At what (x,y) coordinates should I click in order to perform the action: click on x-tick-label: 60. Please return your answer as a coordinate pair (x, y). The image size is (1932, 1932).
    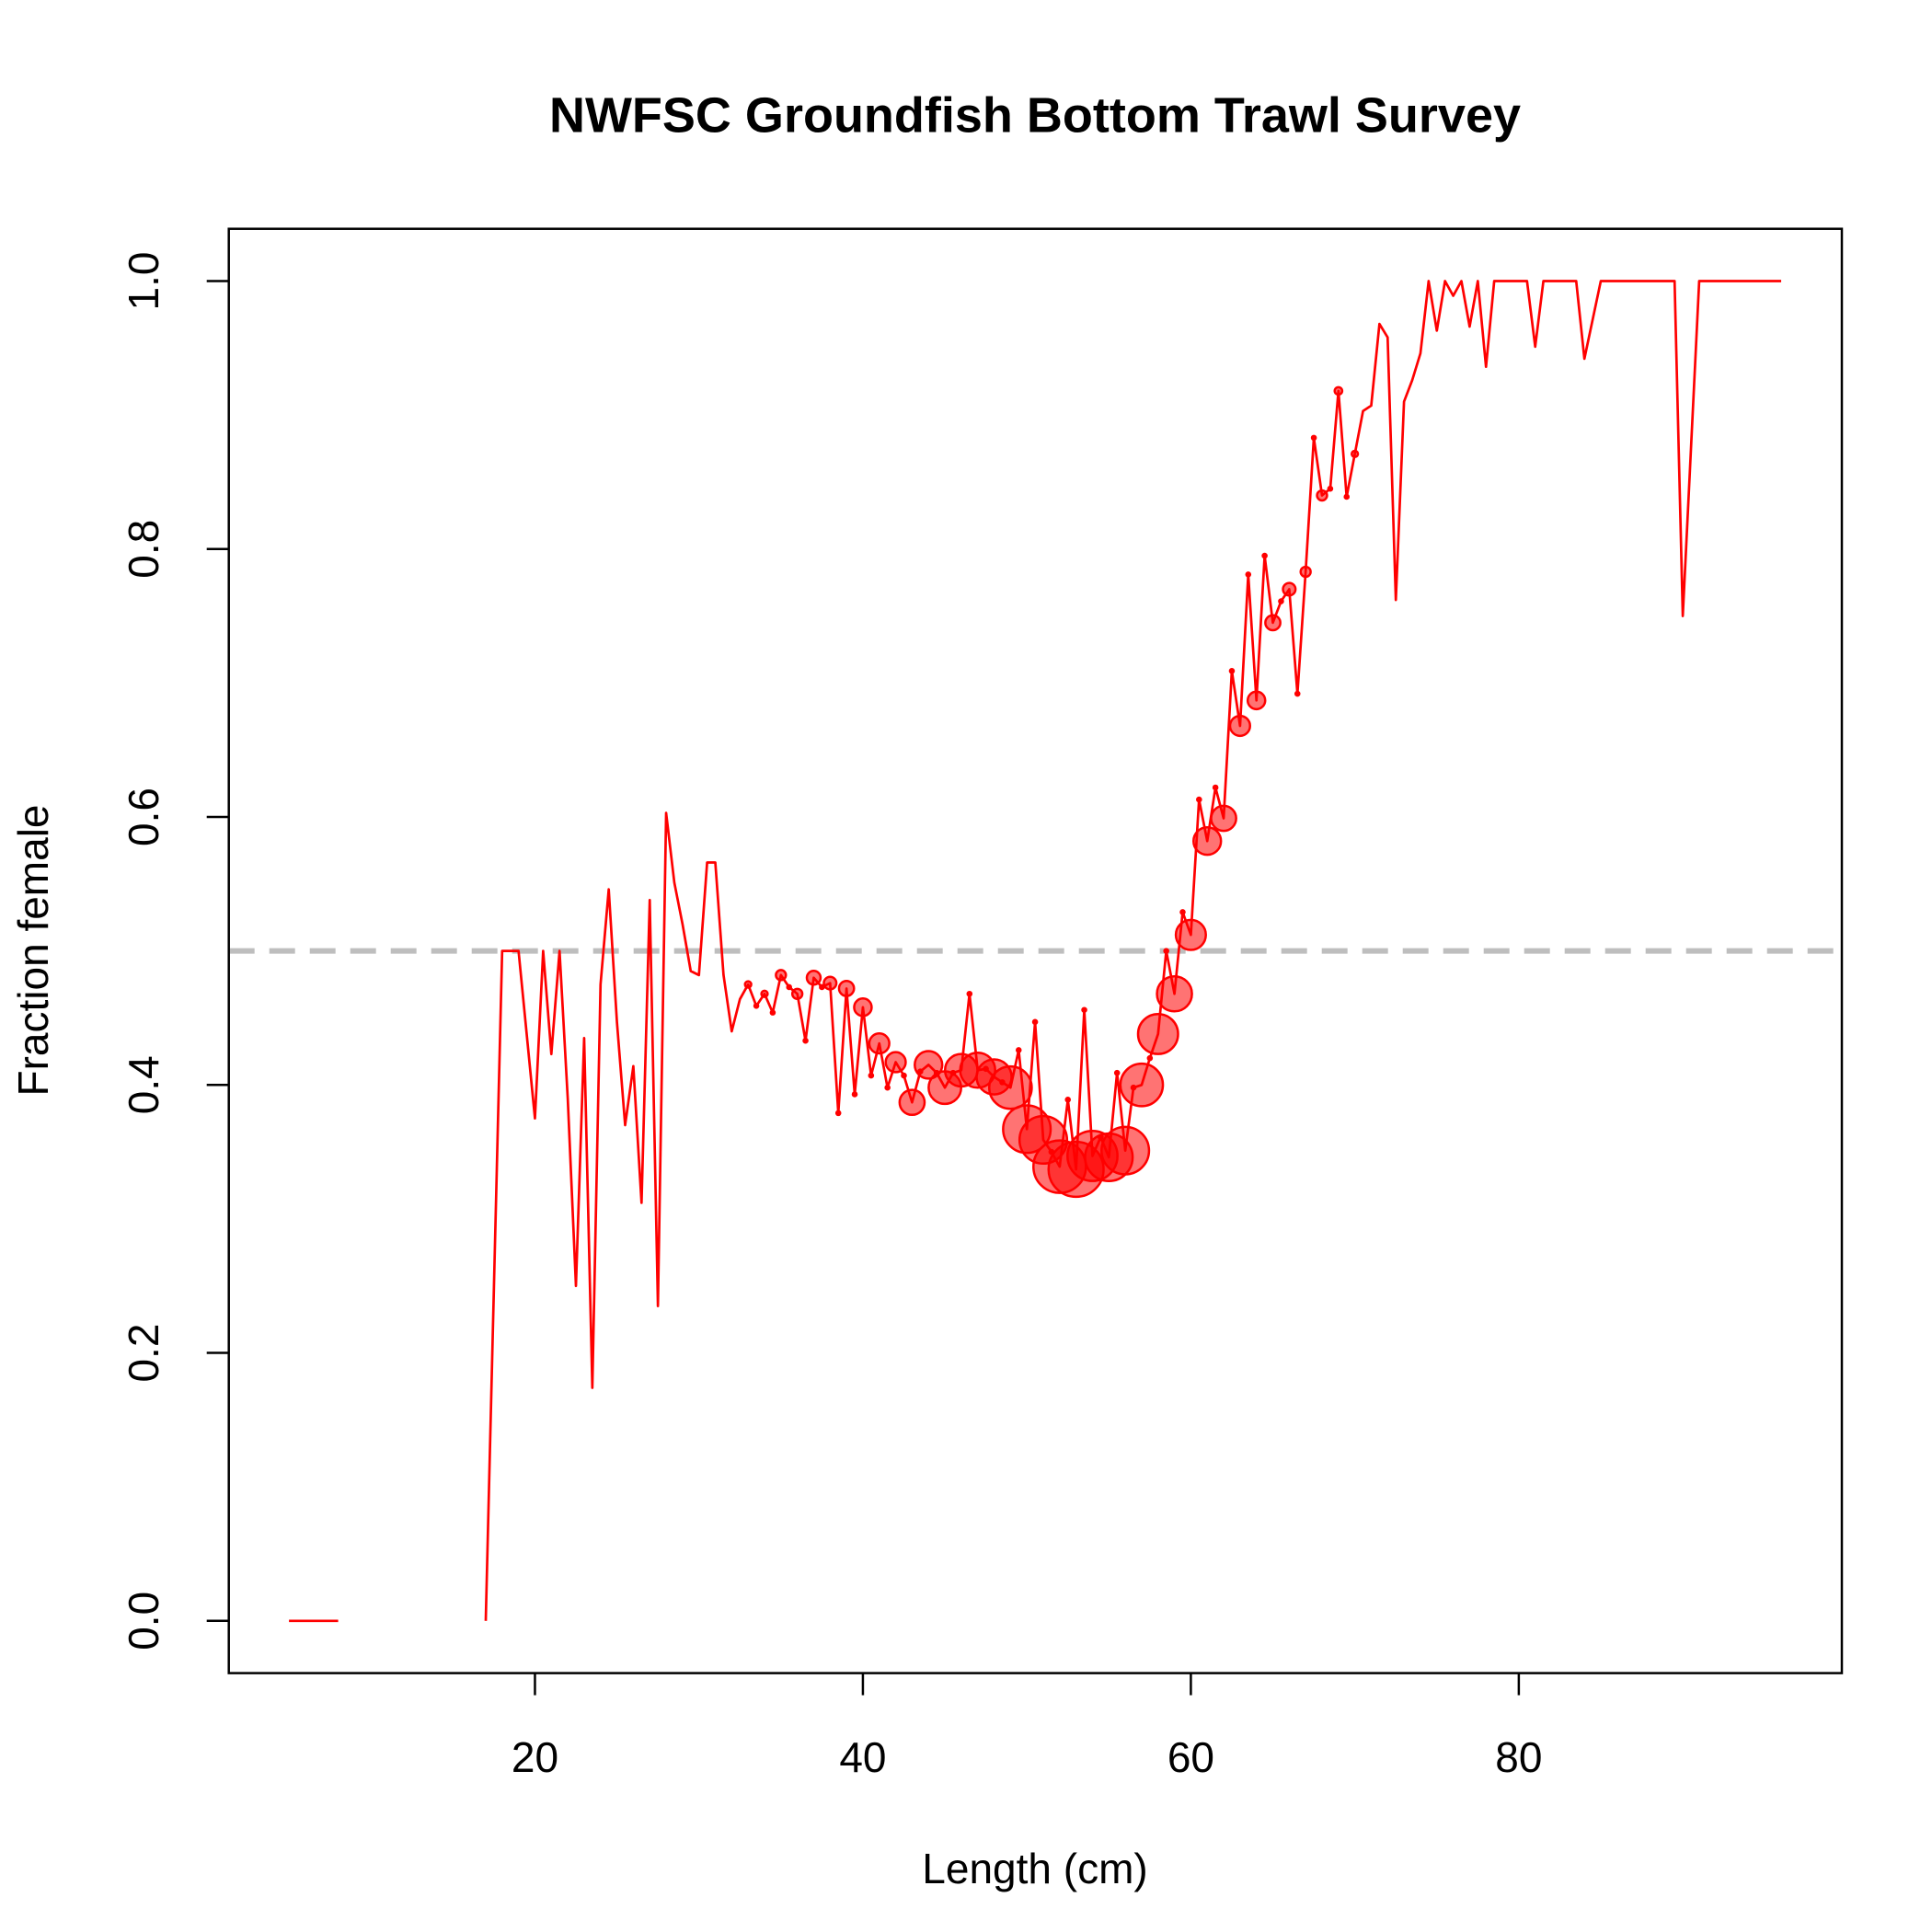
    Looking at the image, I should click on (1190, 1757).